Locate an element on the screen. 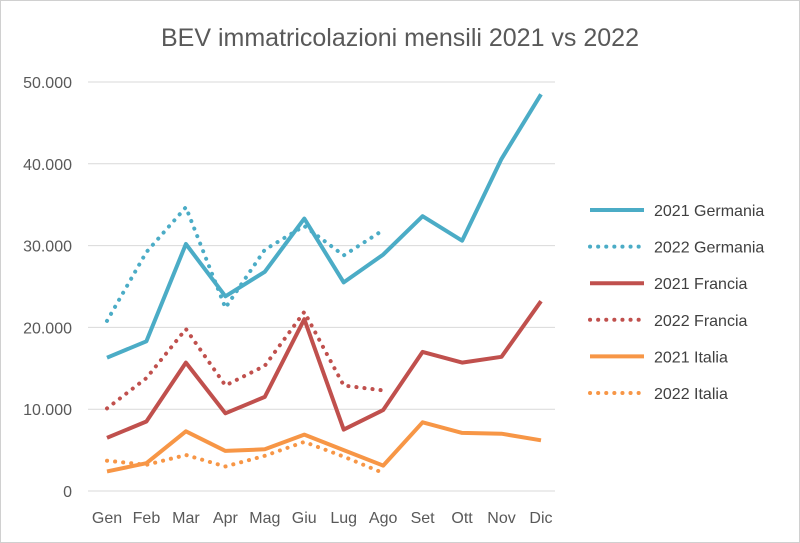 The width and height of the screenshot is (800, 543). legend-label: 2022 Italia is located at coordinates (691, 394).